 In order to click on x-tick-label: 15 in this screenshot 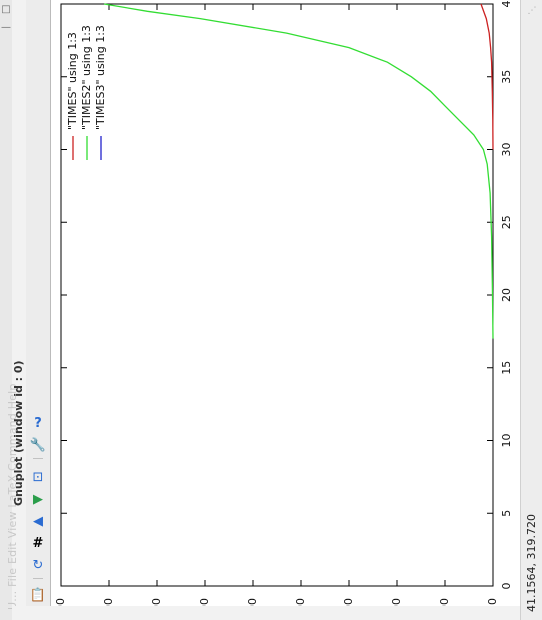, I will do `click(506, 368)`.